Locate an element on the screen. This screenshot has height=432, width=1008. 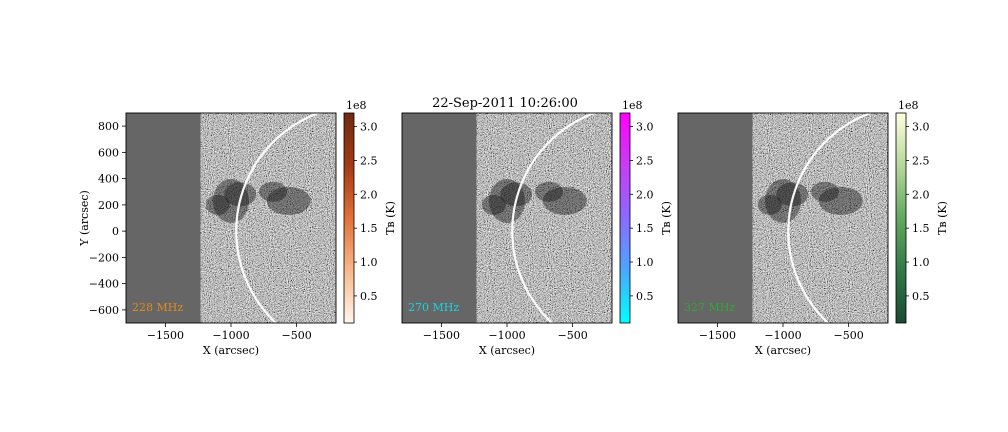
figure-title: 22-Sep-2011 10:26:00 is located at coordinates (505, 103).